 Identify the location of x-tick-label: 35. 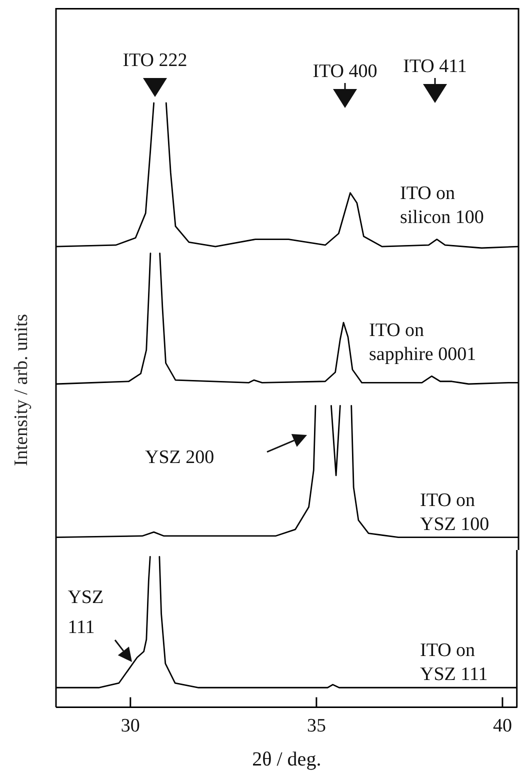
(316, 726).